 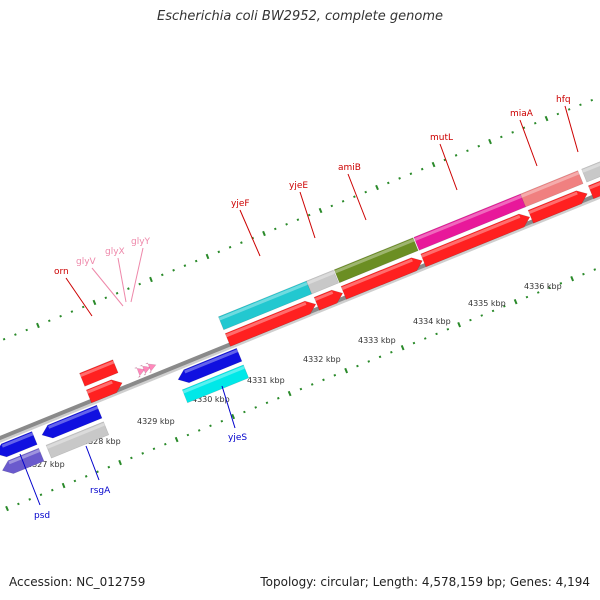 What do you see at coordinates (377, 274) in the screenshot?
I see `cds-amiB-highlight` at bounding box center [377, 274].